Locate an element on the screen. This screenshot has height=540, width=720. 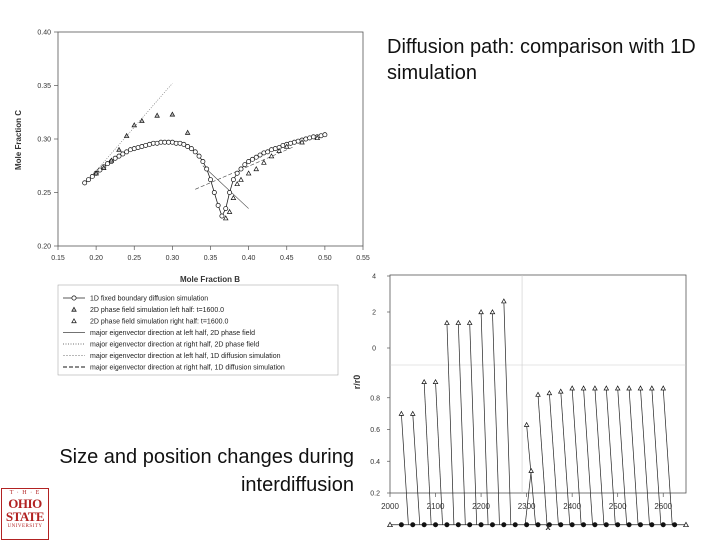
chart2-xlabel: x is located at coordinates (547, 527).